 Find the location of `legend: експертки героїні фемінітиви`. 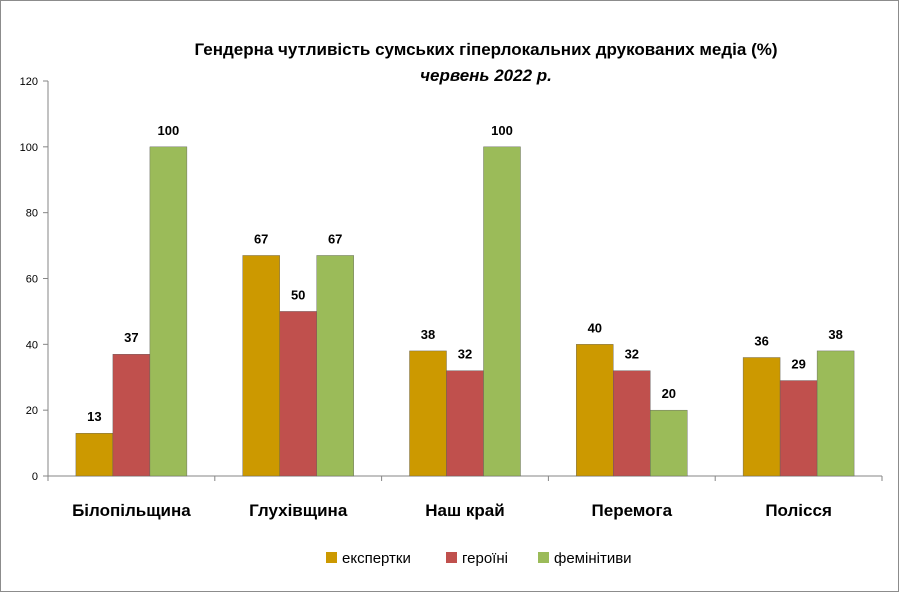

legend: експертки героїні фемінітиви is located at coordinates (479, 558).